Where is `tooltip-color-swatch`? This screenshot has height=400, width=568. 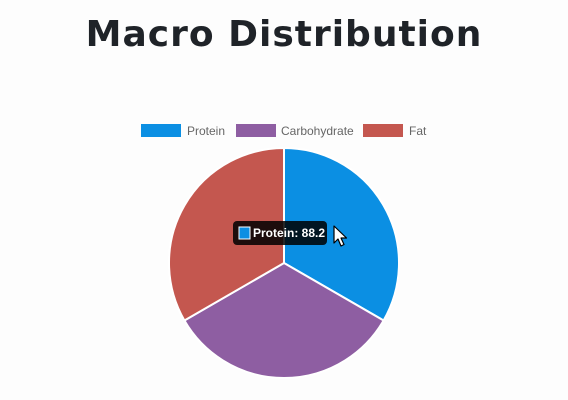
tooltip-color-swatch is located at coordinates (244, 233).